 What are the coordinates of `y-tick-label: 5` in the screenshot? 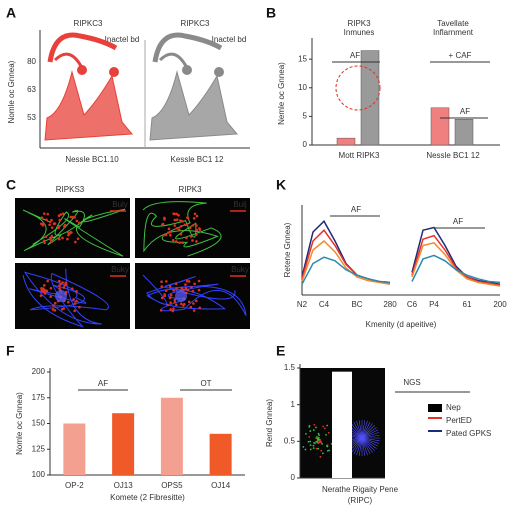 It's located at (305, 115).